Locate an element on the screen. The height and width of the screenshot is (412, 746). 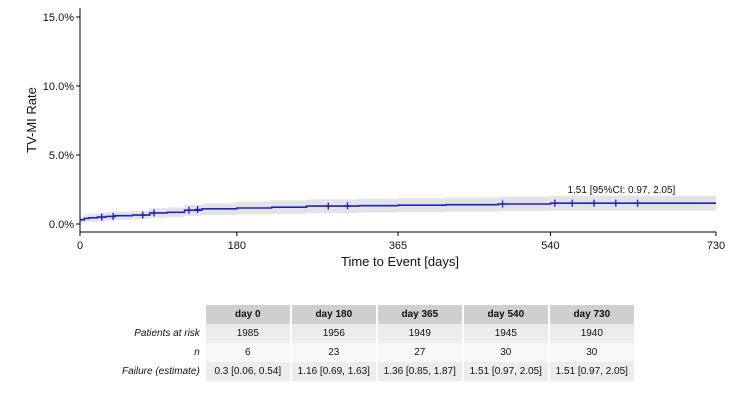
y-tick-label: 10.0% is located at coordinates (58, 87).